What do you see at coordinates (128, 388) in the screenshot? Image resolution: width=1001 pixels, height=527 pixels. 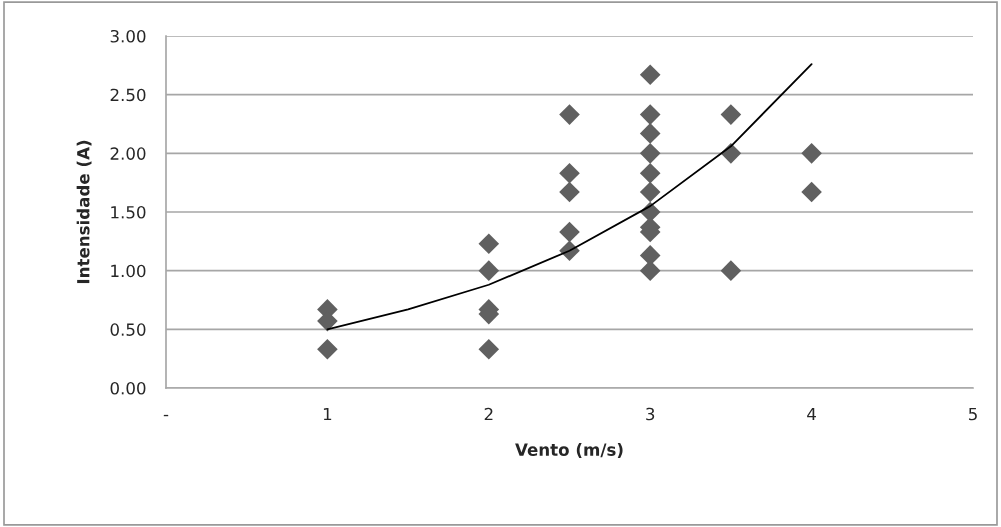 I see `y-tick-label: 0.00` at bounding box center [128, 388].